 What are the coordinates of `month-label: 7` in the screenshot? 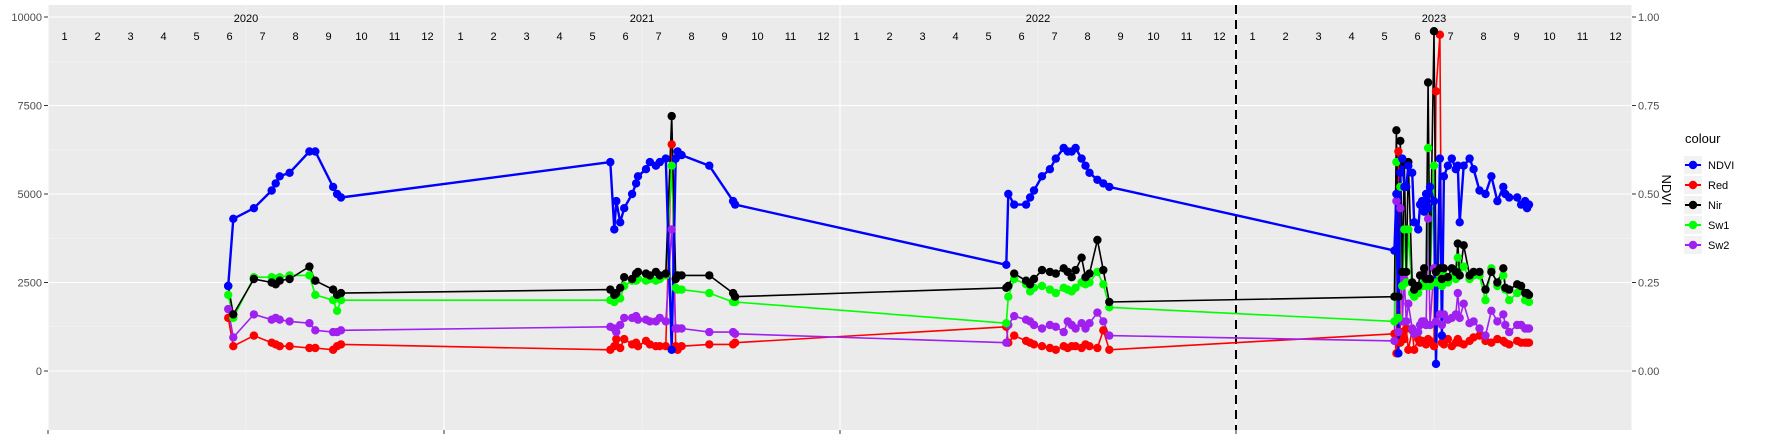 It's located at (1450, 37).